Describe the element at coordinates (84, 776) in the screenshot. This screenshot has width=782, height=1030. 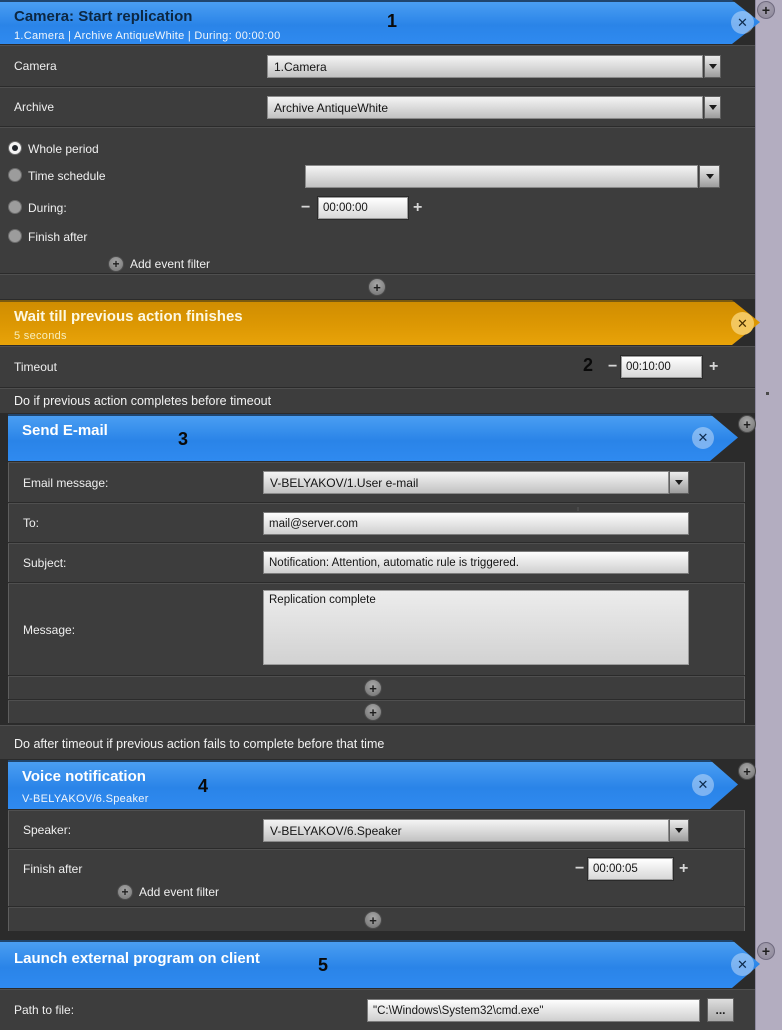
I see `voice-panel-title: Voice notification` at that location.